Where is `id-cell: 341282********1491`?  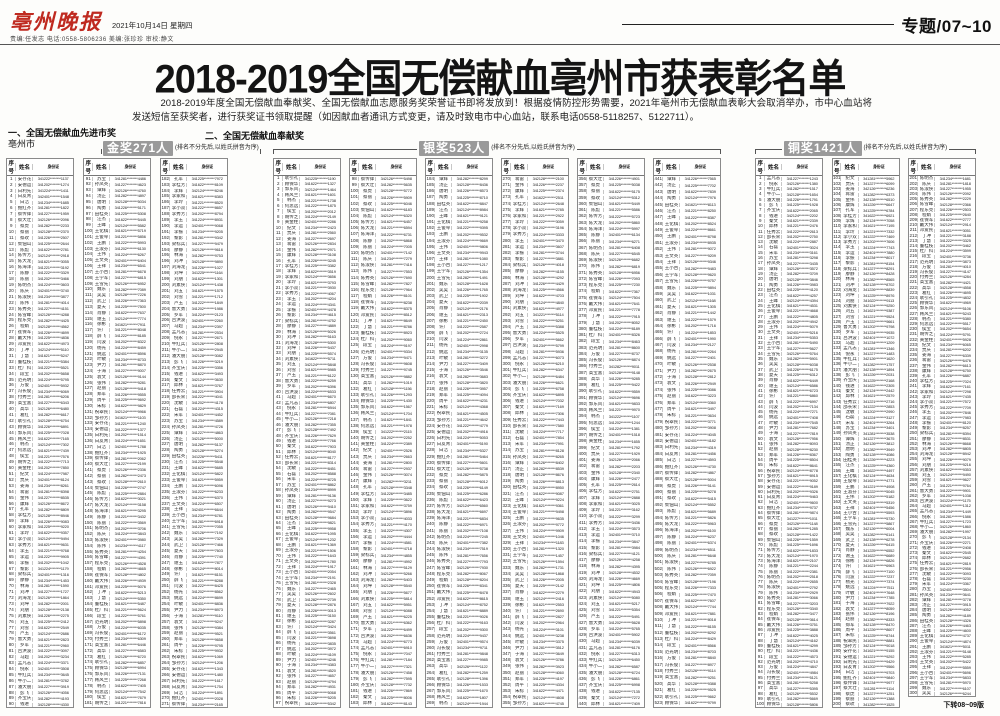 id-cell: 341282********1491 is located at coordinates (472, 278).